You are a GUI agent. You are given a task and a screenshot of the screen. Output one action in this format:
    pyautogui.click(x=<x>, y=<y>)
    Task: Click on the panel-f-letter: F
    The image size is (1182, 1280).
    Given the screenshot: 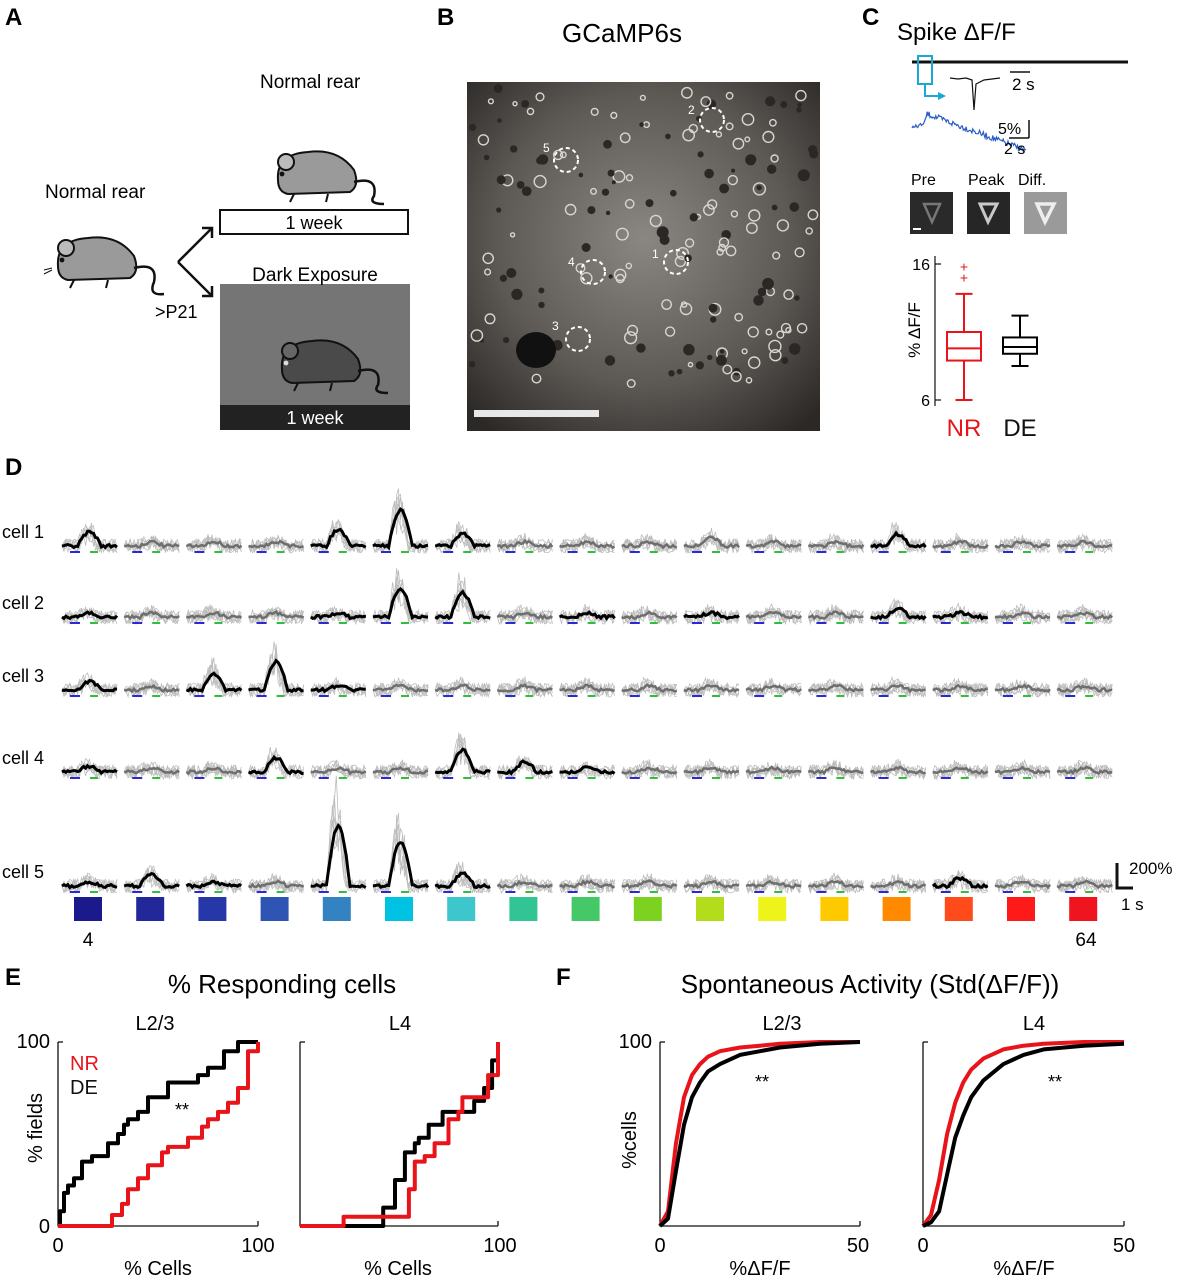 What is the action you would take?
    pyautogui.click(x=563, y=977)
    